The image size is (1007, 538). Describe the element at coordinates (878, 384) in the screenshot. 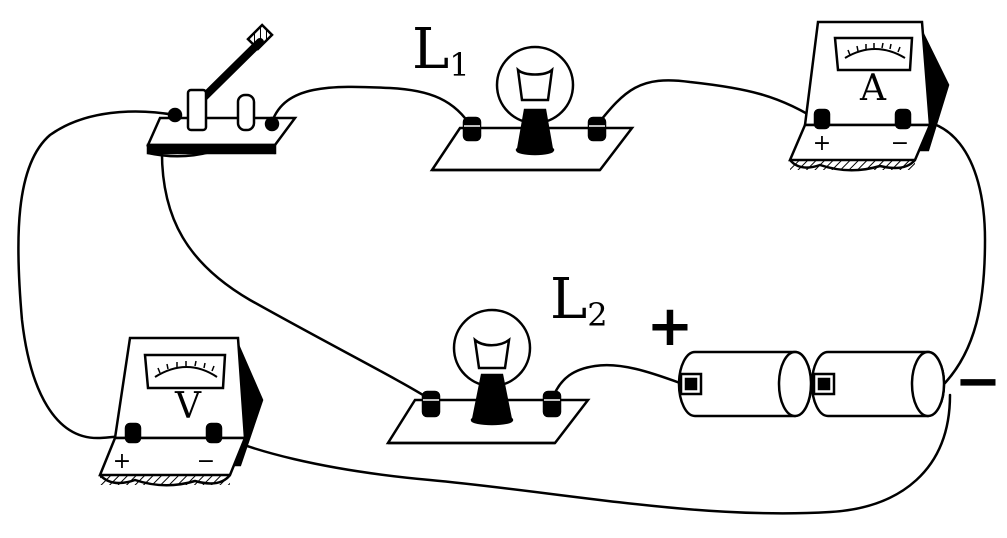

I see `battery-cell-2-icon` at that location.